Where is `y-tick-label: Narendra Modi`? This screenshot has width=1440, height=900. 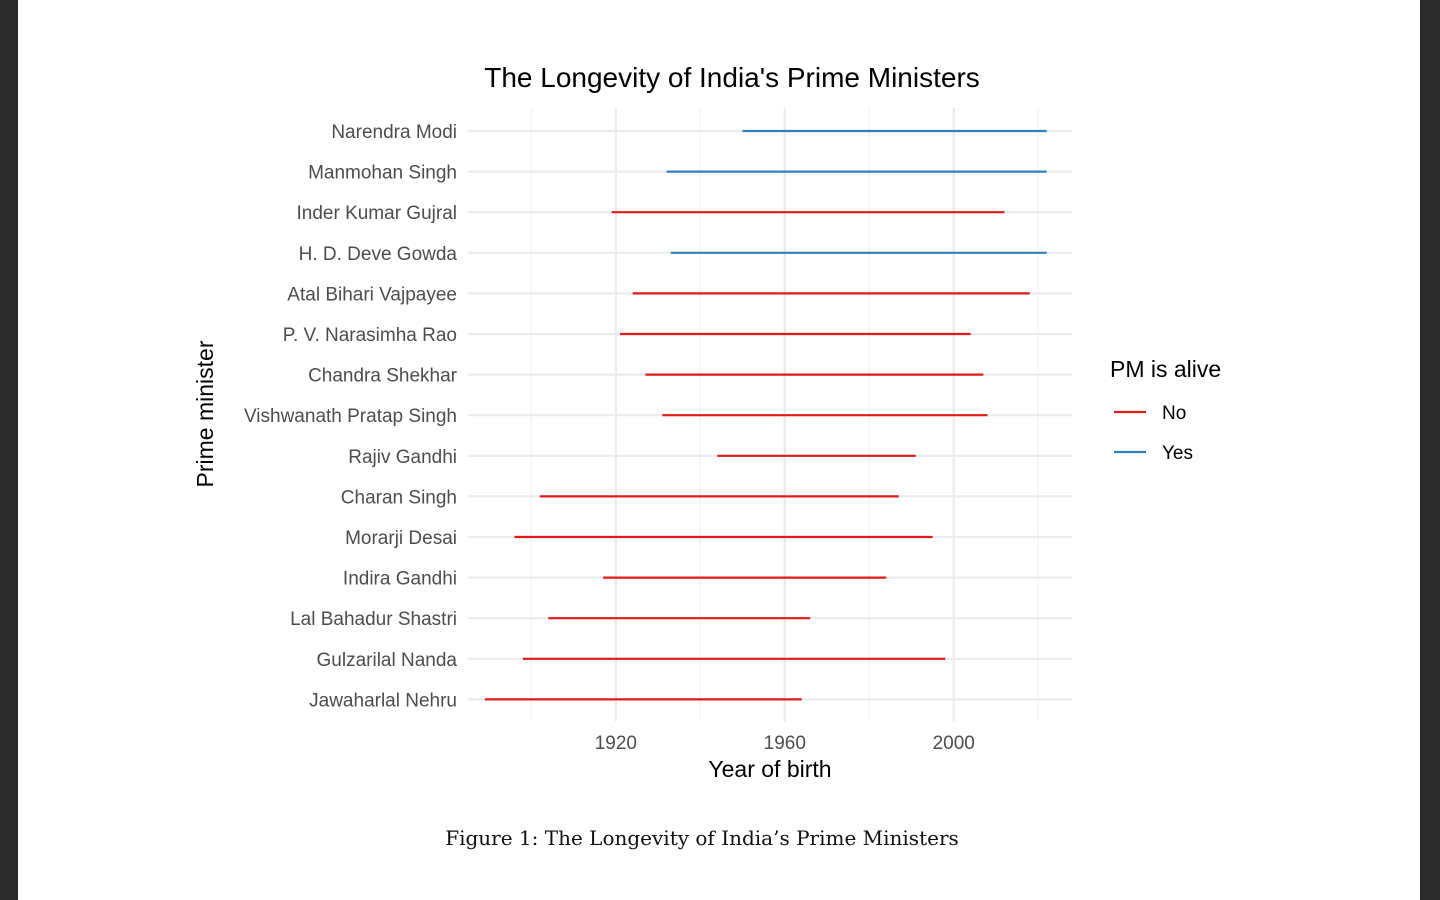
y-tick-label: Narendra Modi is located at coordinates (394, 132).